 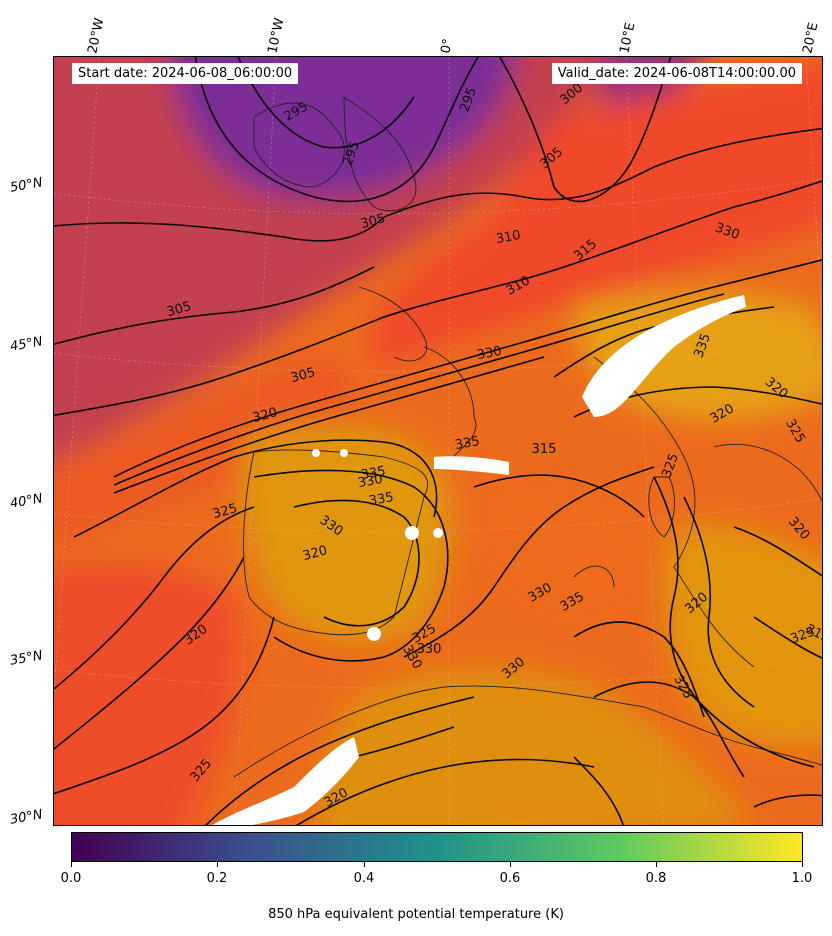 What do you see at coordinates (437, 847) in the screenshot?
I see `colorbar` at bounding box center [437, 847].